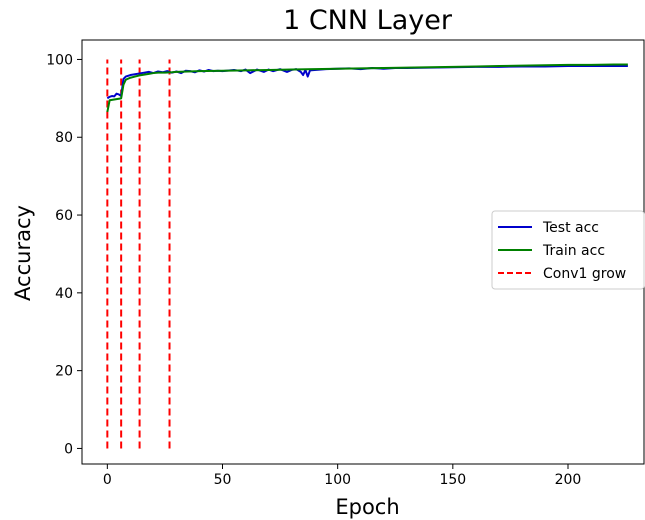  Describe the element at coordinates (64, 138) in the screenshot. I see `y-tick-label-4: 80` at that location.